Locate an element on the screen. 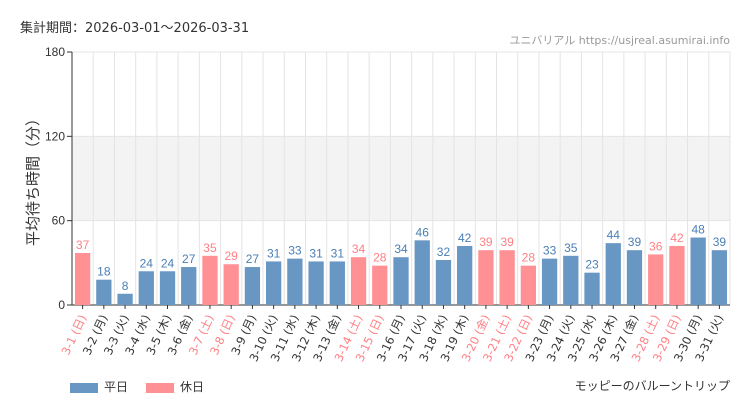 The width and height of the screenshot is (750, 410). y-axis-label: 平均待ち時間（分） is located at coordinates (33, 178).